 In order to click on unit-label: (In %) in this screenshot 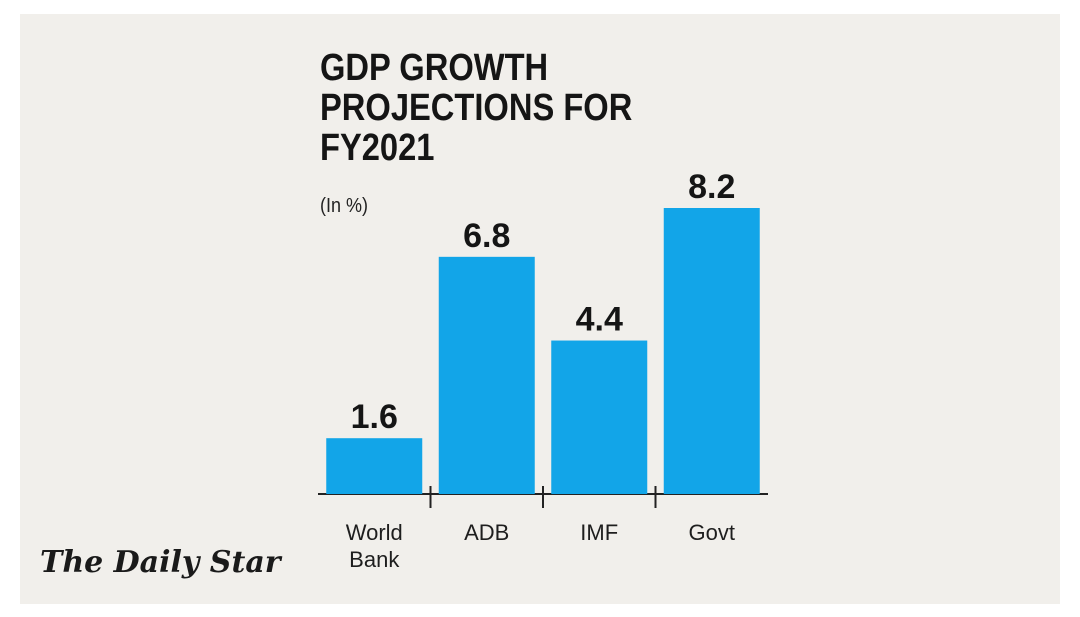, I will do `click(344, 206)`.